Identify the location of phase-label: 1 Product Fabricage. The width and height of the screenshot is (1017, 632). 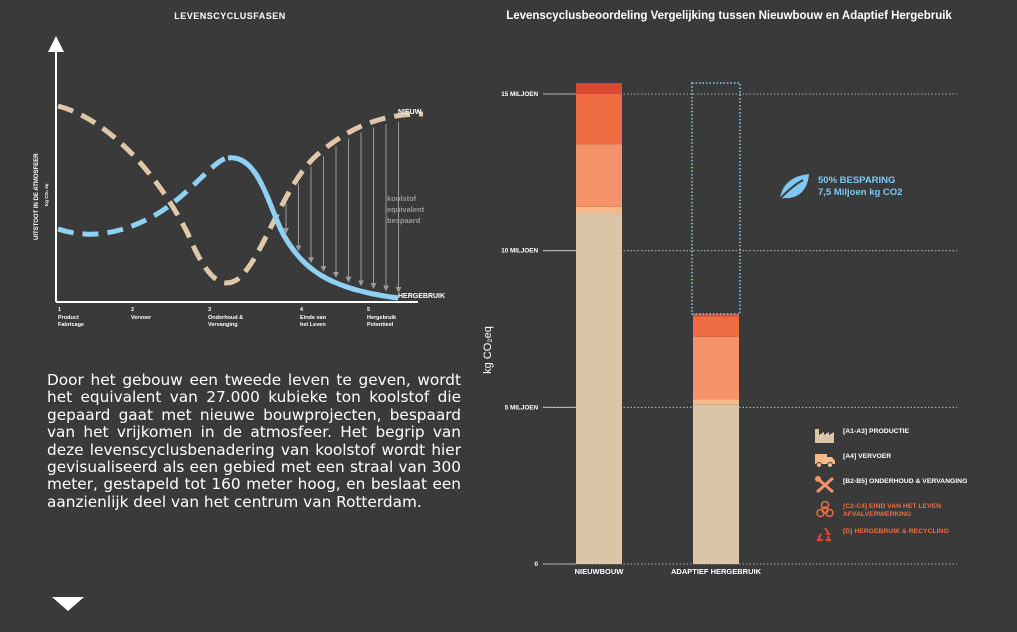
(71, 317).